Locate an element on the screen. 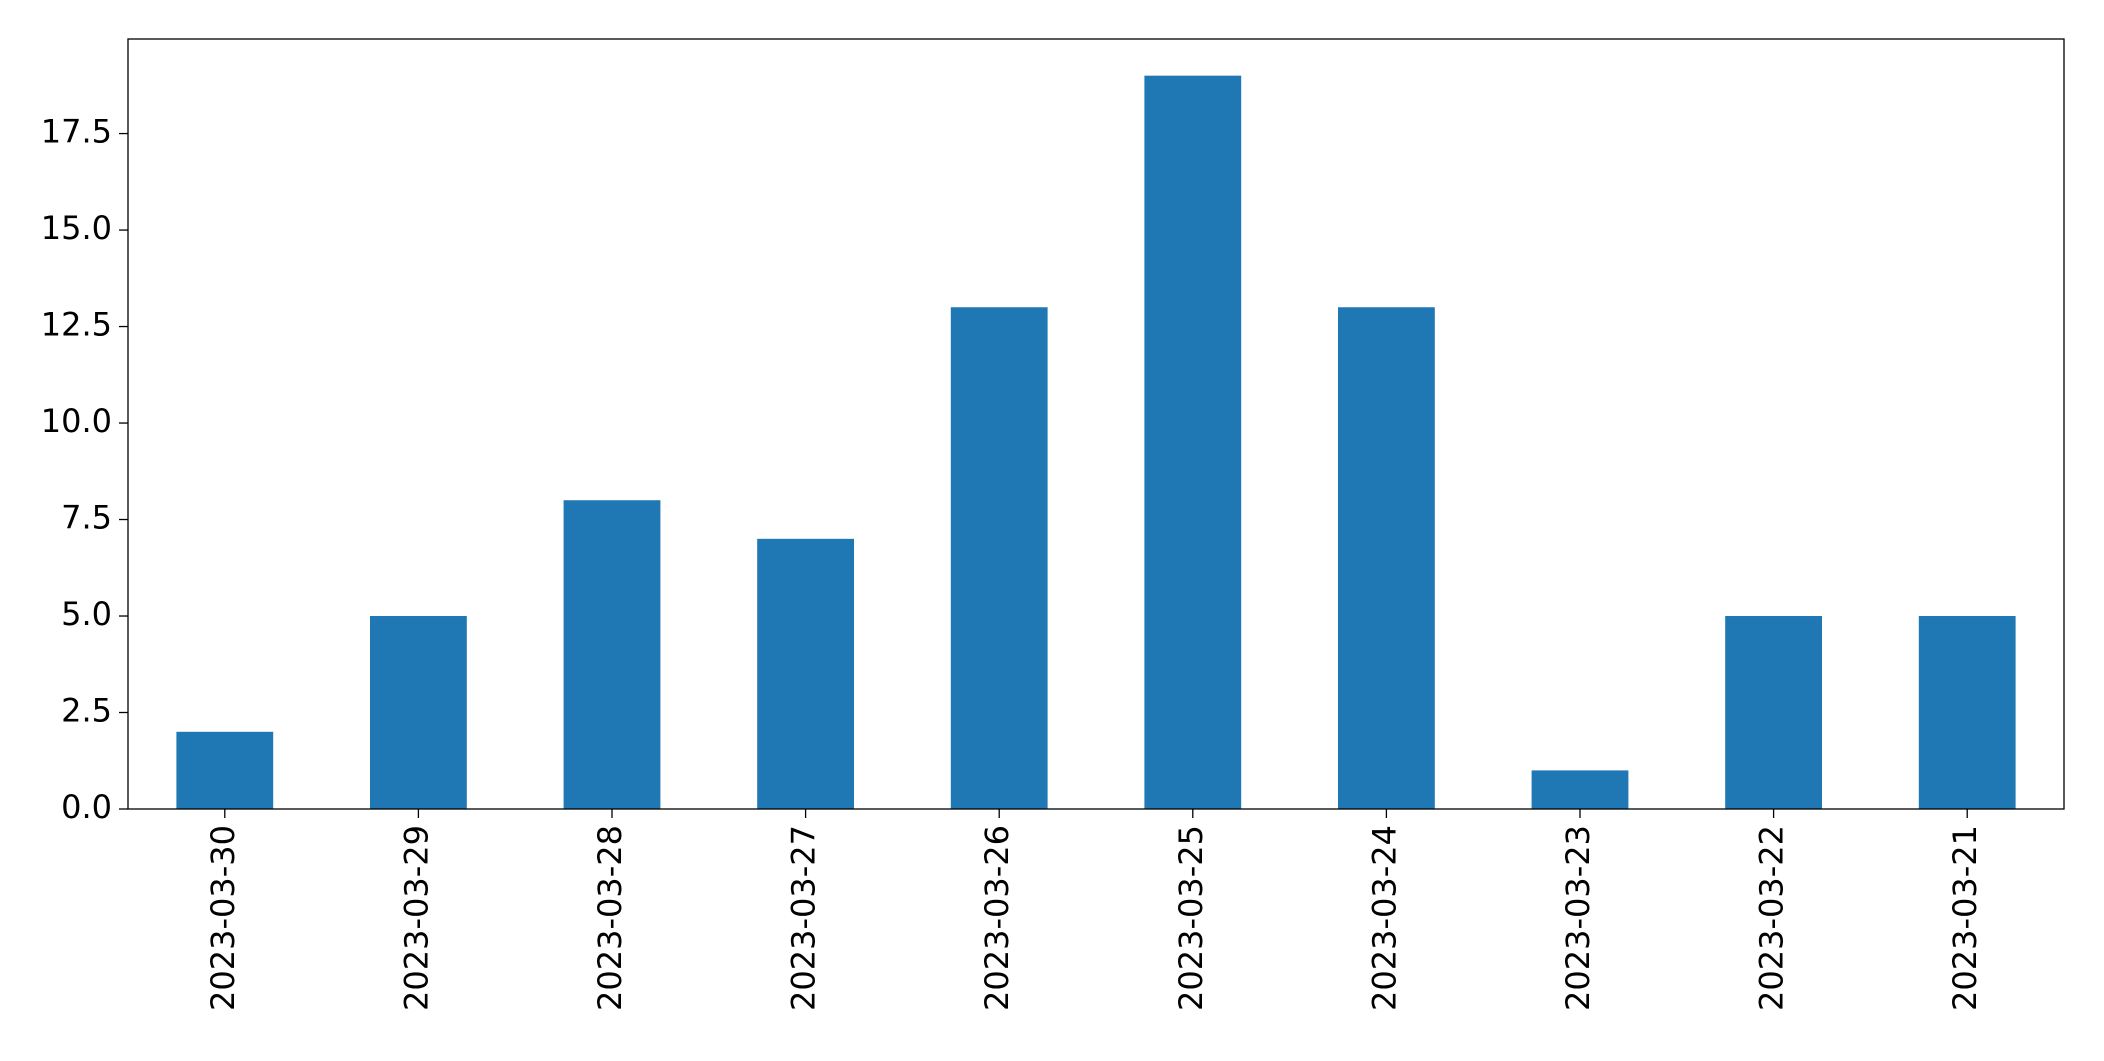  y-tick-label: 15.0 is located at coordinates (76, 228).